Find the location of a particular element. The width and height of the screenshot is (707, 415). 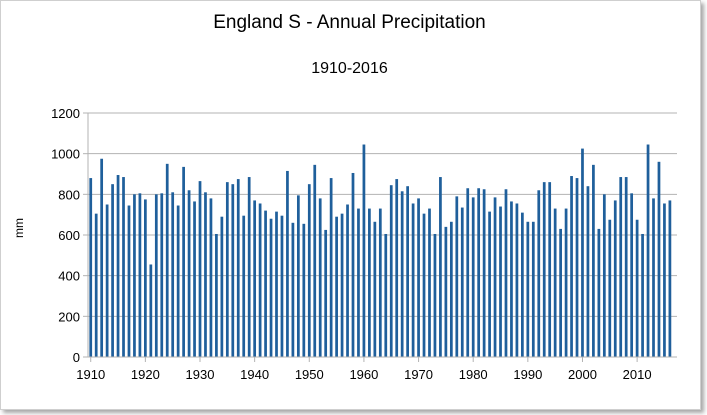

bar-1961 is located at coordinates (369, 282).